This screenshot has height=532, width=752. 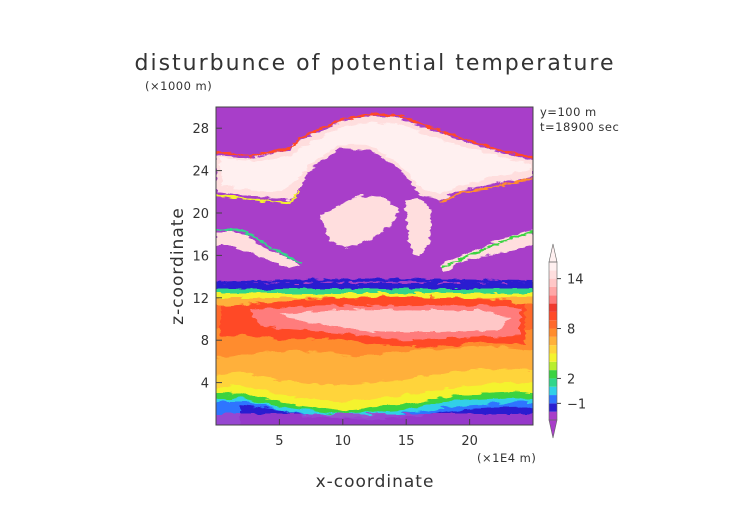 I want to click on colorbar-frame, so click(x=553, y=341).